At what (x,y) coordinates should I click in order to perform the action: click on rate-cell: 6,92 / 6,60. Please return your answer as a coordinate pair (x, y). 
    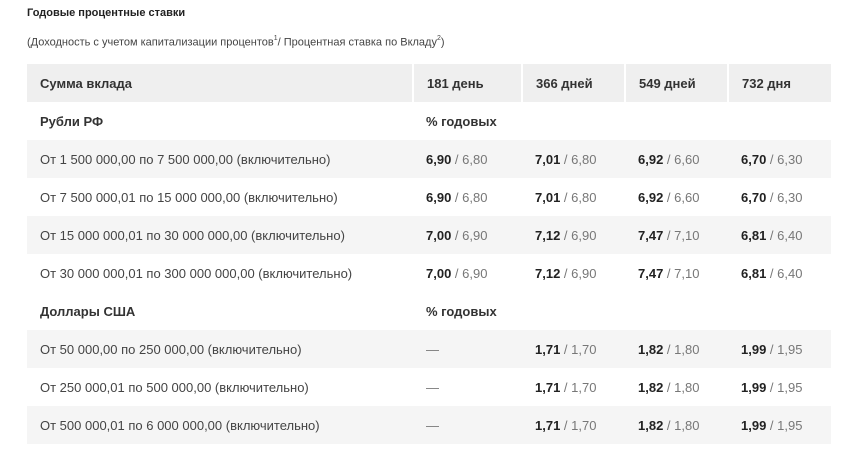
    Looking at the image, I should click on (676, 197).